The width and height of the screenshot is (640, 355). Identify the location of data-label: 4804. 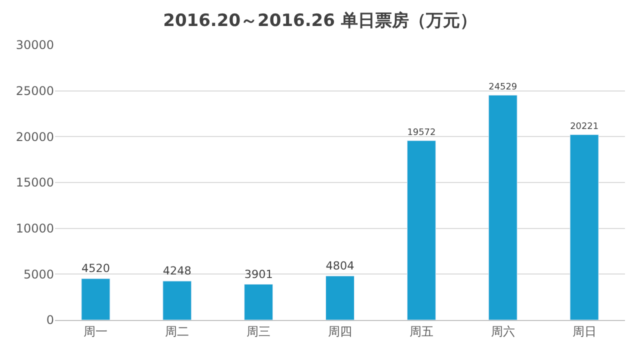
(340, 266).